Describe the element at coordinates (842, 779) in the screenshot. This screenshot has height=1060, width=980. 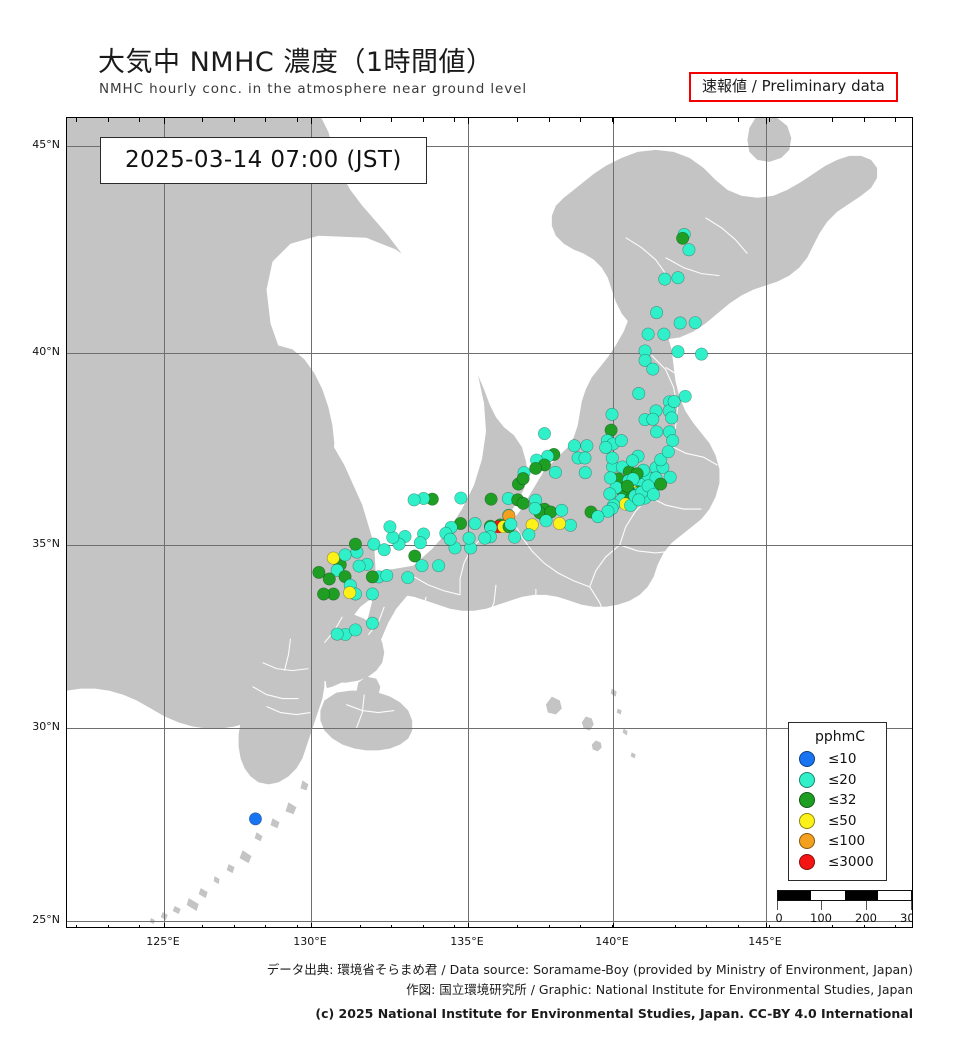
I see `legend-item-label: ≤20` at that location.